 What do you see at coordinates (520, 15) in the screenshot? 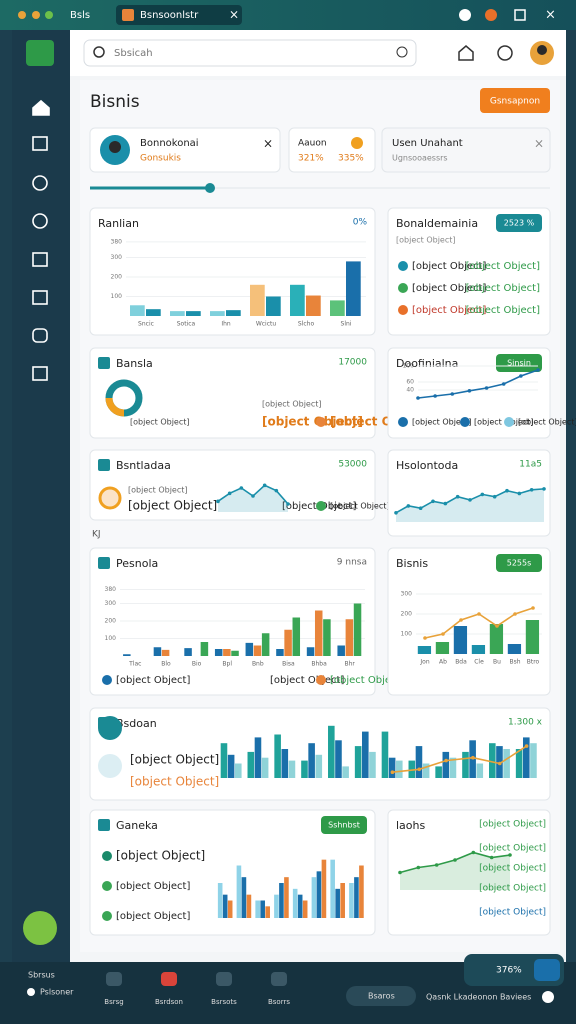
I see `maximize` at bounding box center [520, 15].